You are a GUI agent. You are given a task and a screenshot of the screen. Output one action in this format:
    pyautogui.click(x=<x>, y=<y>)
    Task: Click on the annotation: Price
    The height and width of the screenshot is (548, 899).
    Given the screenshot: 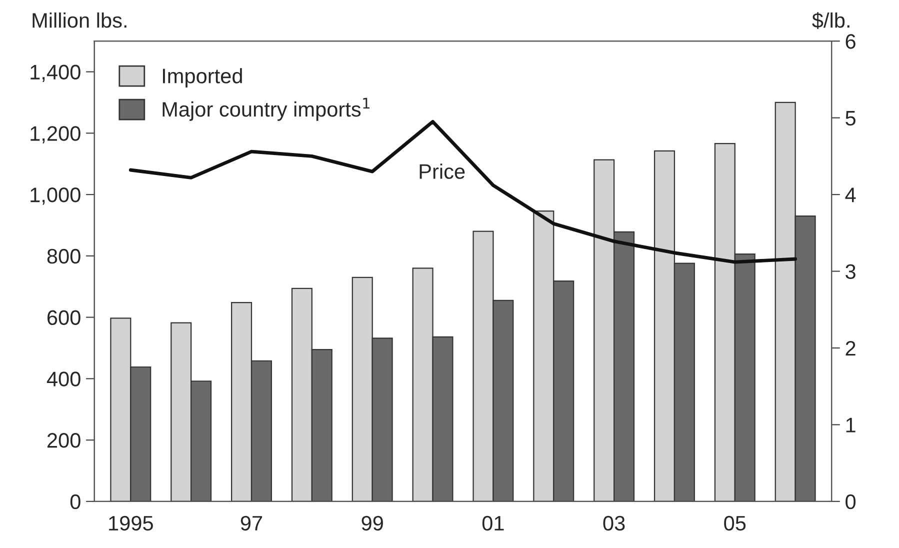 What is the action you would take?
    pyautogui.click(x=442, y=171)
    